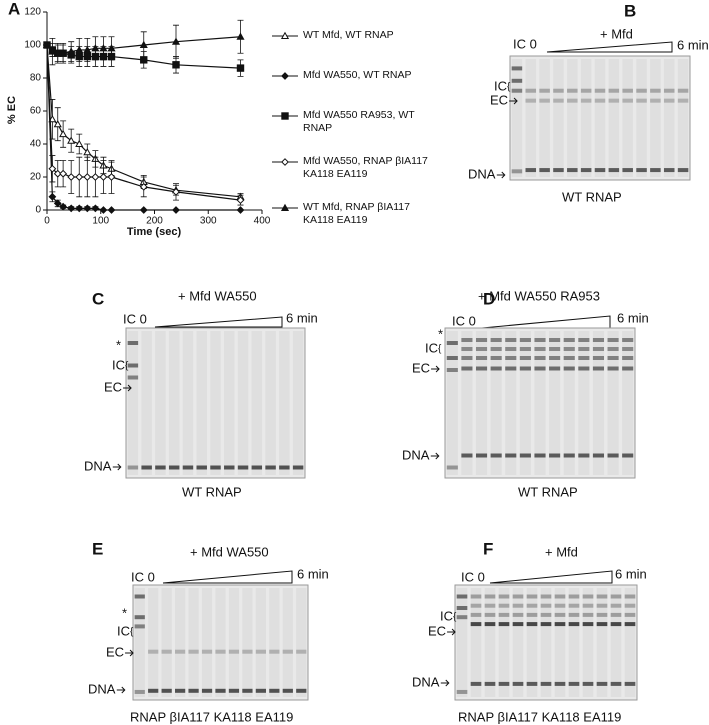 The width and height of the screenshot is (709, 725). What do you see at coordinates (539, 295) in the screenshot?
I see `treatment: + Mfd WA550 RA953` at bounding box center [539, 295].